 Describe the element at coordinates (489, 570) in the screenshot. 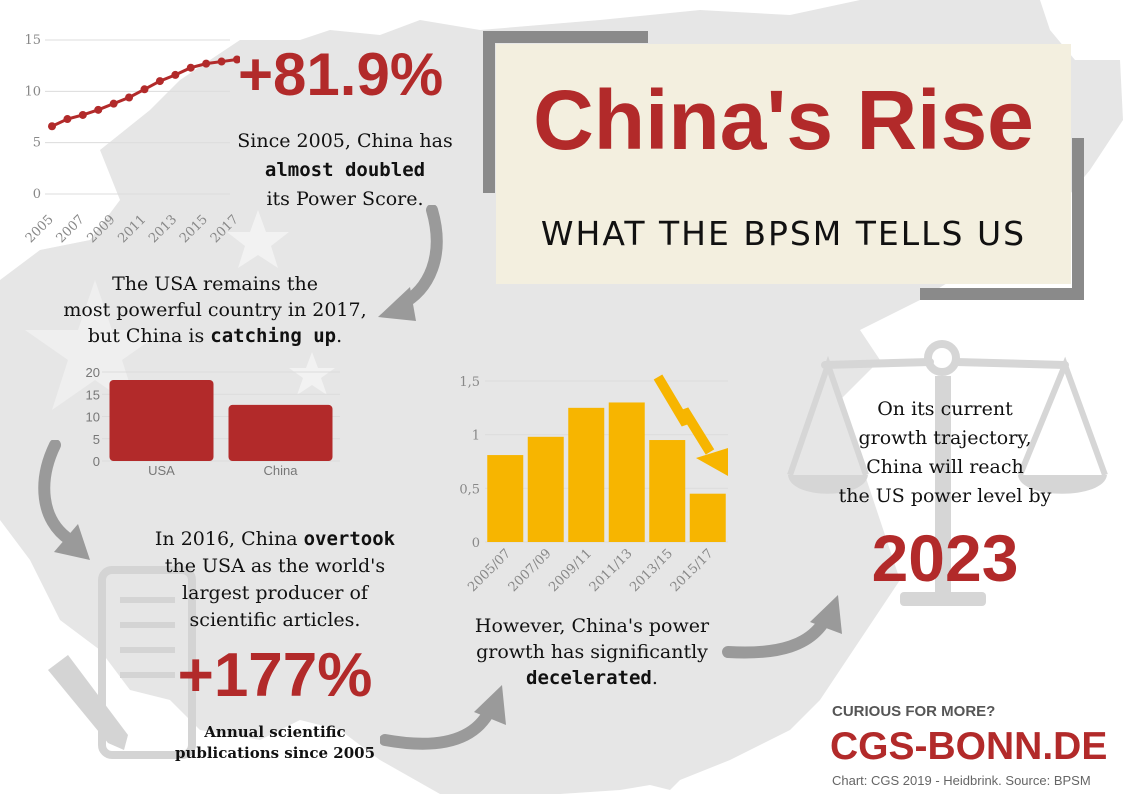

I see `x-tick-label: 2005/07` at that location.